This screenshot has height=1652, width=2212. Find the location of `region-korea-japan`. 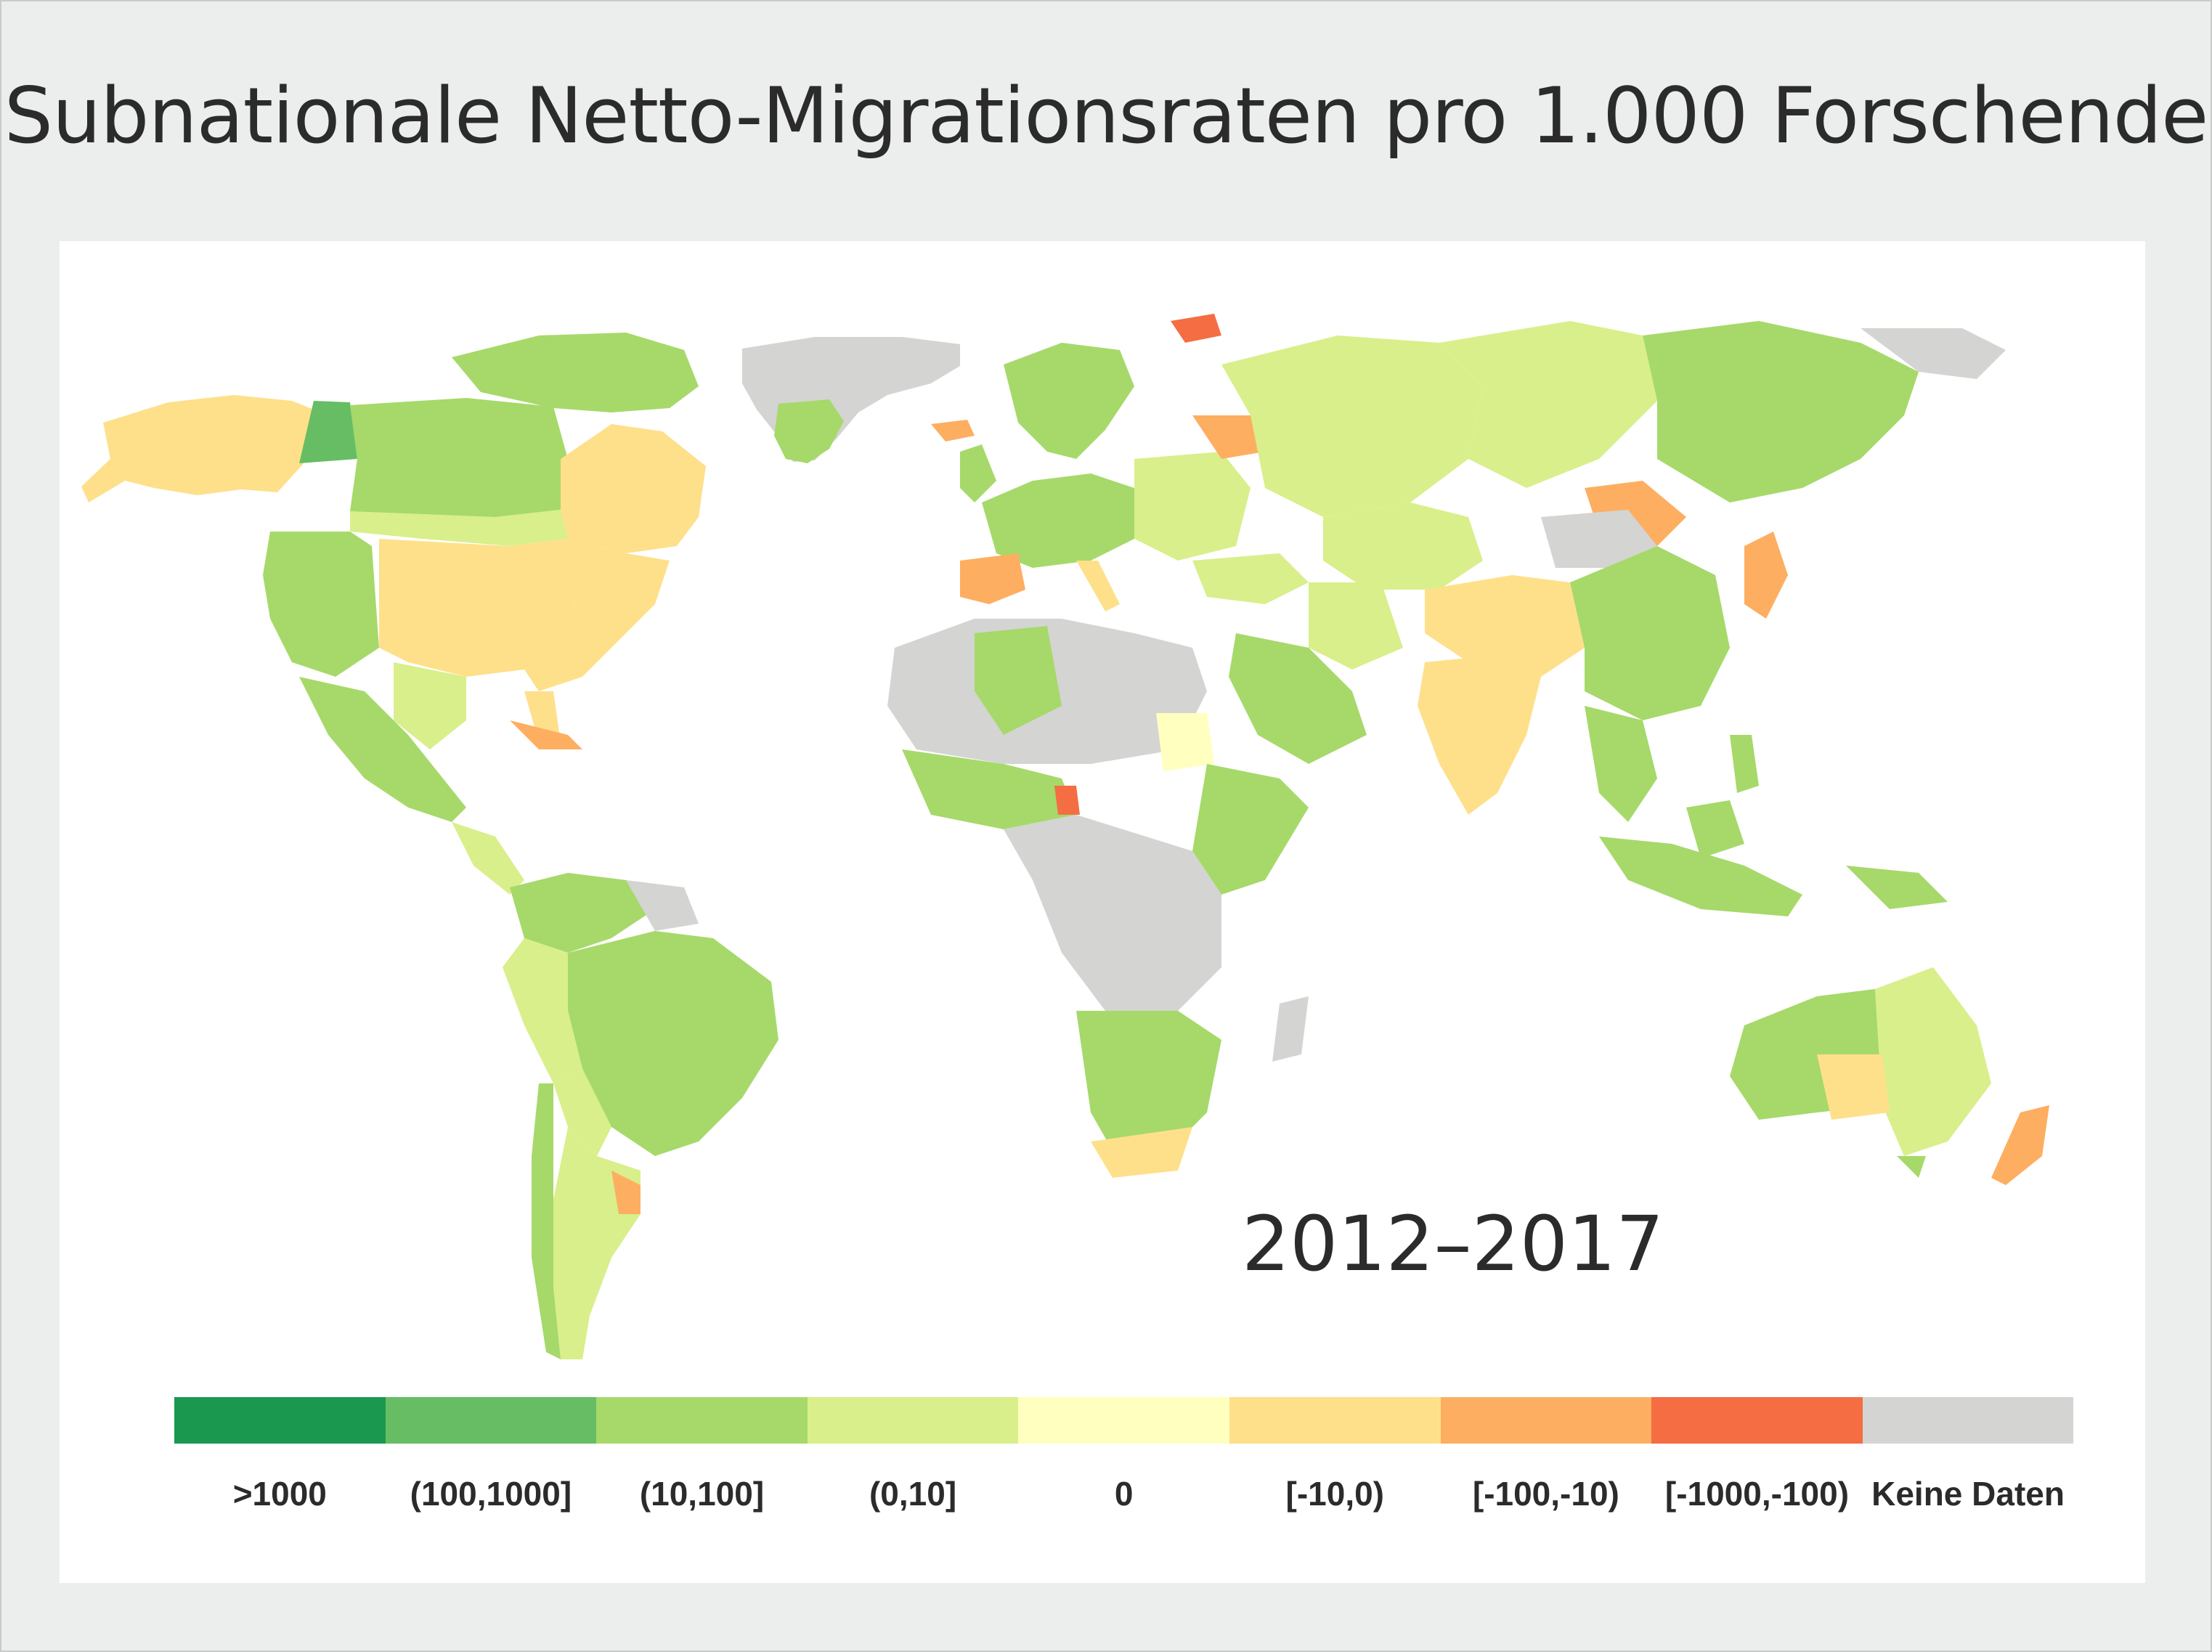

region-korea-japan is located at coordinates (1766, 575).